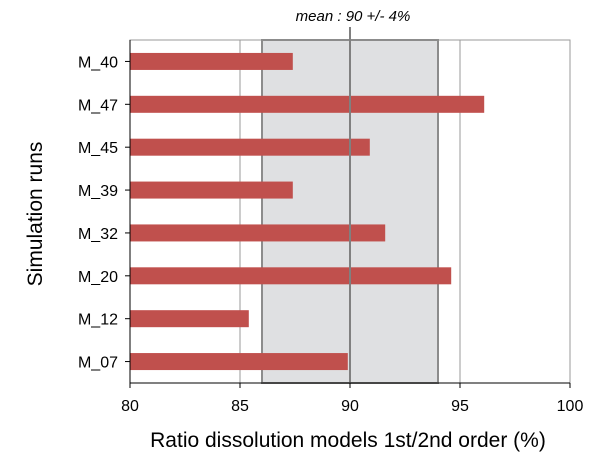  What do you see at coordinates (130, 406) in the screenshot?
I see `x-tick-label-80: 80` at bounding box center [130, 406].